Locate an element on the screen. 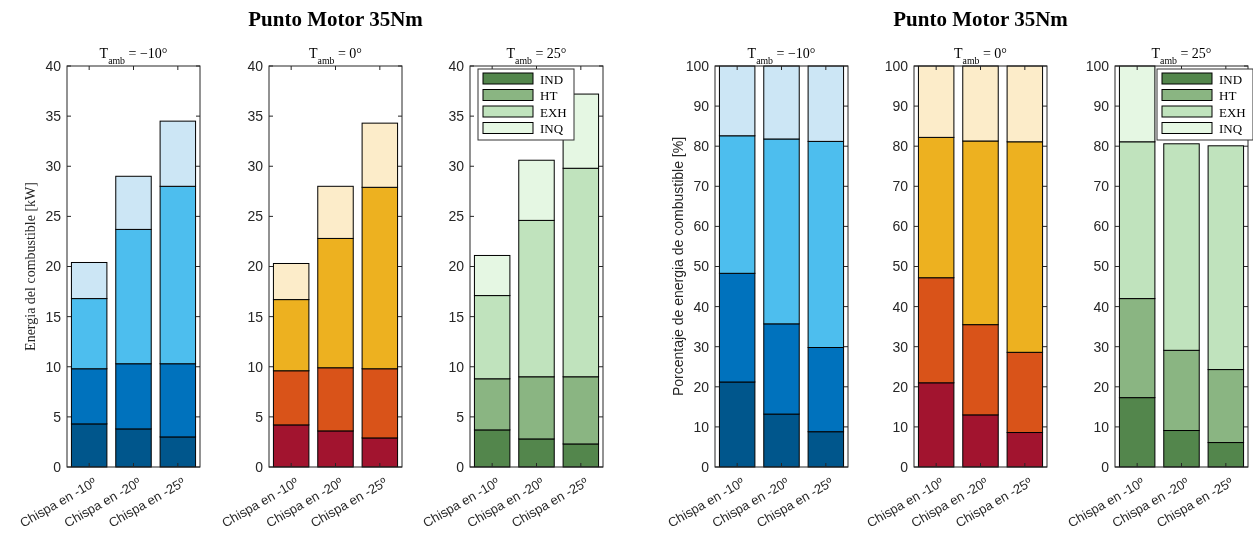 Image resolution: width=1253 pixels, height=538 pixels. y-axis-title: Energia del combustible [kW] is located at coordinates (30, 266).